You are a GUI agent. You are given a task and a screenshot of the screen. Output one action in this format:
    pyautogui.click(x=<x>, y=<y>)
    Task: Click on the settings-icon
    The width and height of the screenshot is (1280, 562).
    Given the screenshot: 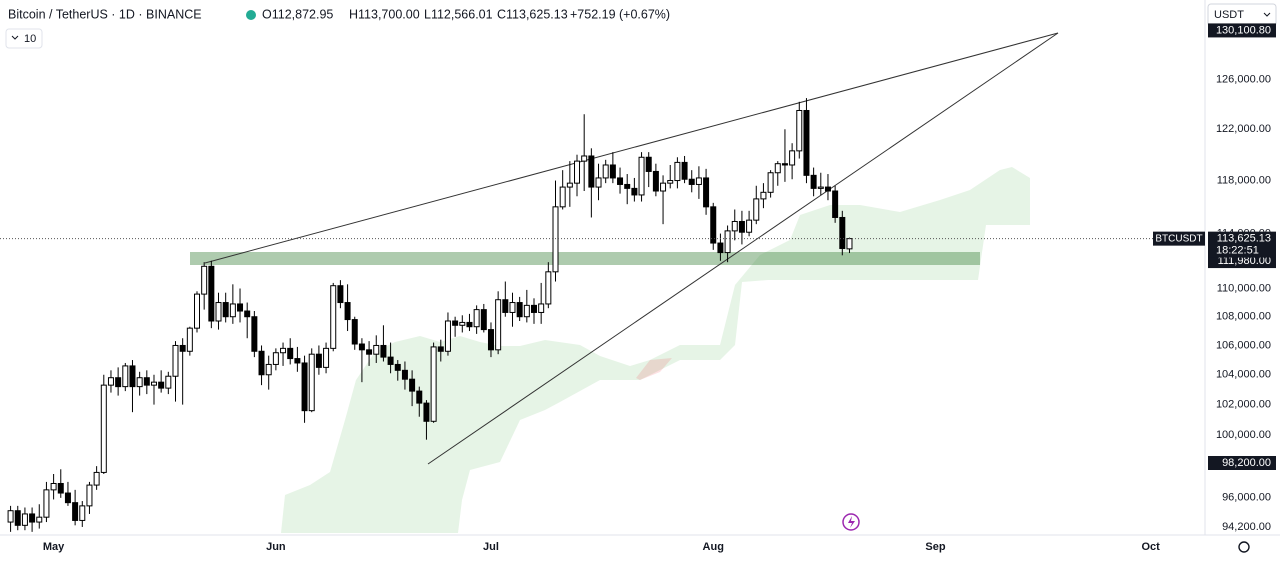 What is the action you would take?
    pyautogui.click(x=1244, y=547)
    